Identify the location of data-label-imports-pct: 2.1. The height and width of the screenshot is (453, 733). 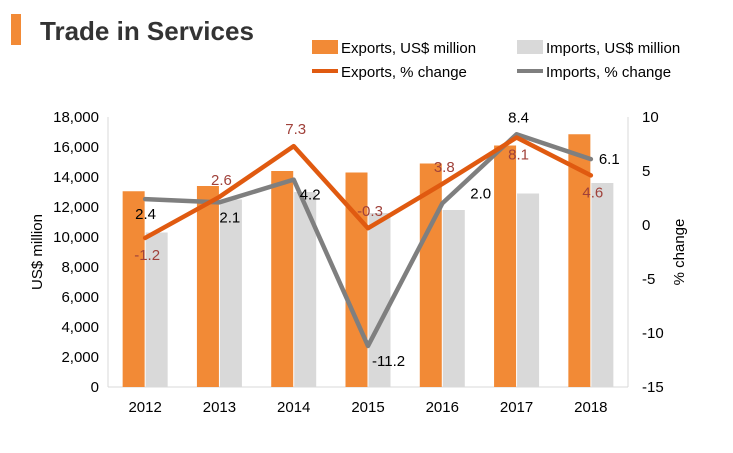
(229, 217).